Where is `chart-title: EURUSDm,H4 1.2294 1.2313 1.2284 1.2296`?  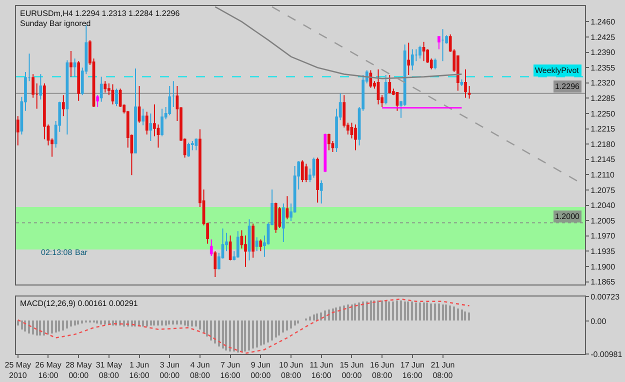 chart-title: EURUSDm,H4 1.2294 1.2313 1.2284 1.2296 is located at coordinates (100, 13).